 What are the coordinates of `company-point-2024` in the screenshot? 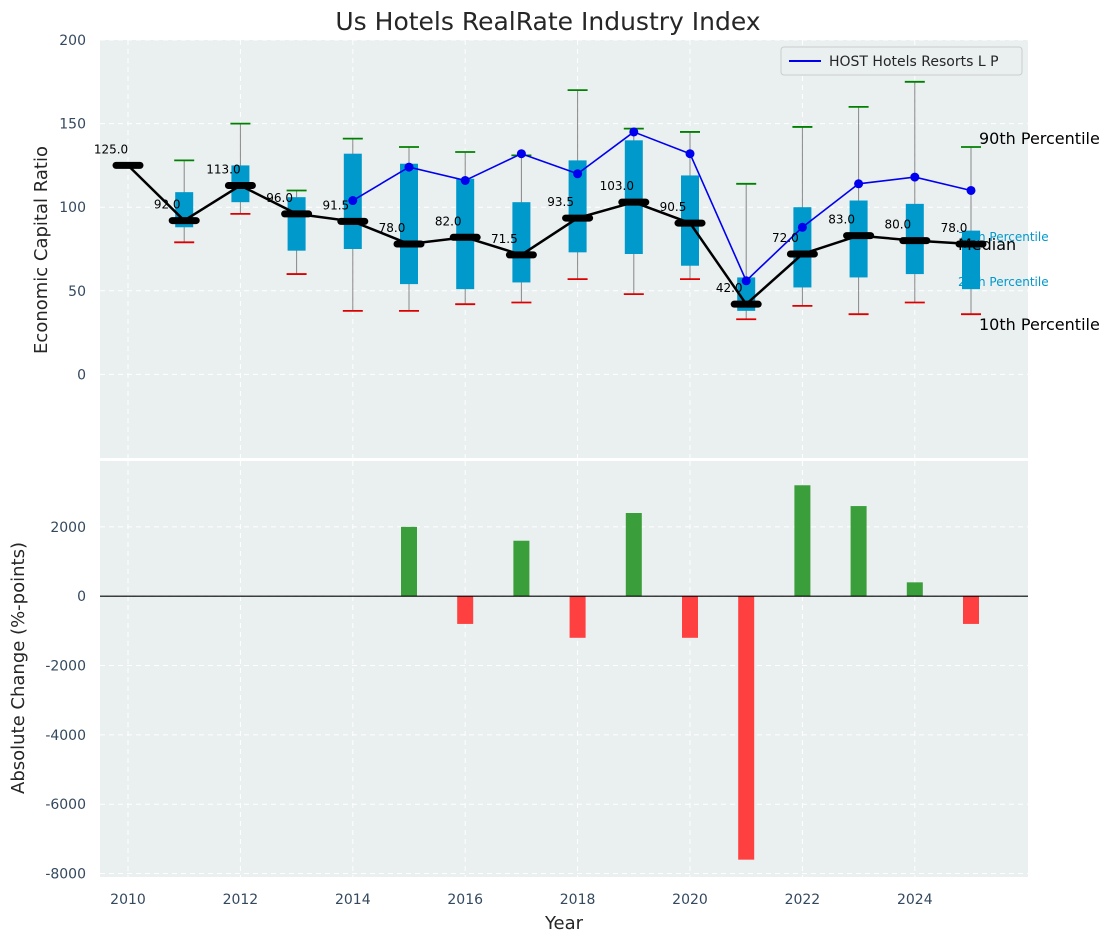 It's located at (915, 177).